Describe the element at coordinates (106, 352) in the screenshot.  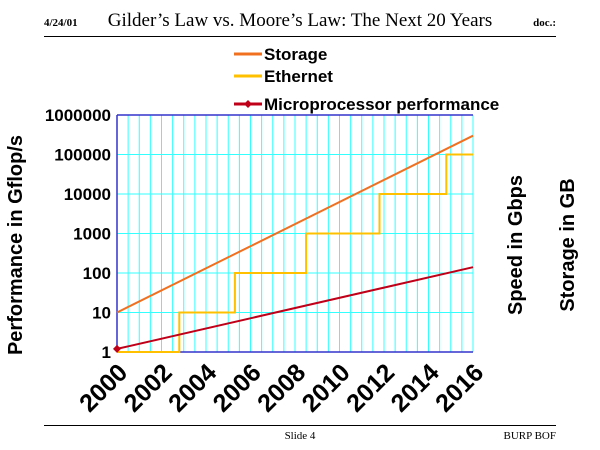
I see `y-tick-label: 1` at that location.